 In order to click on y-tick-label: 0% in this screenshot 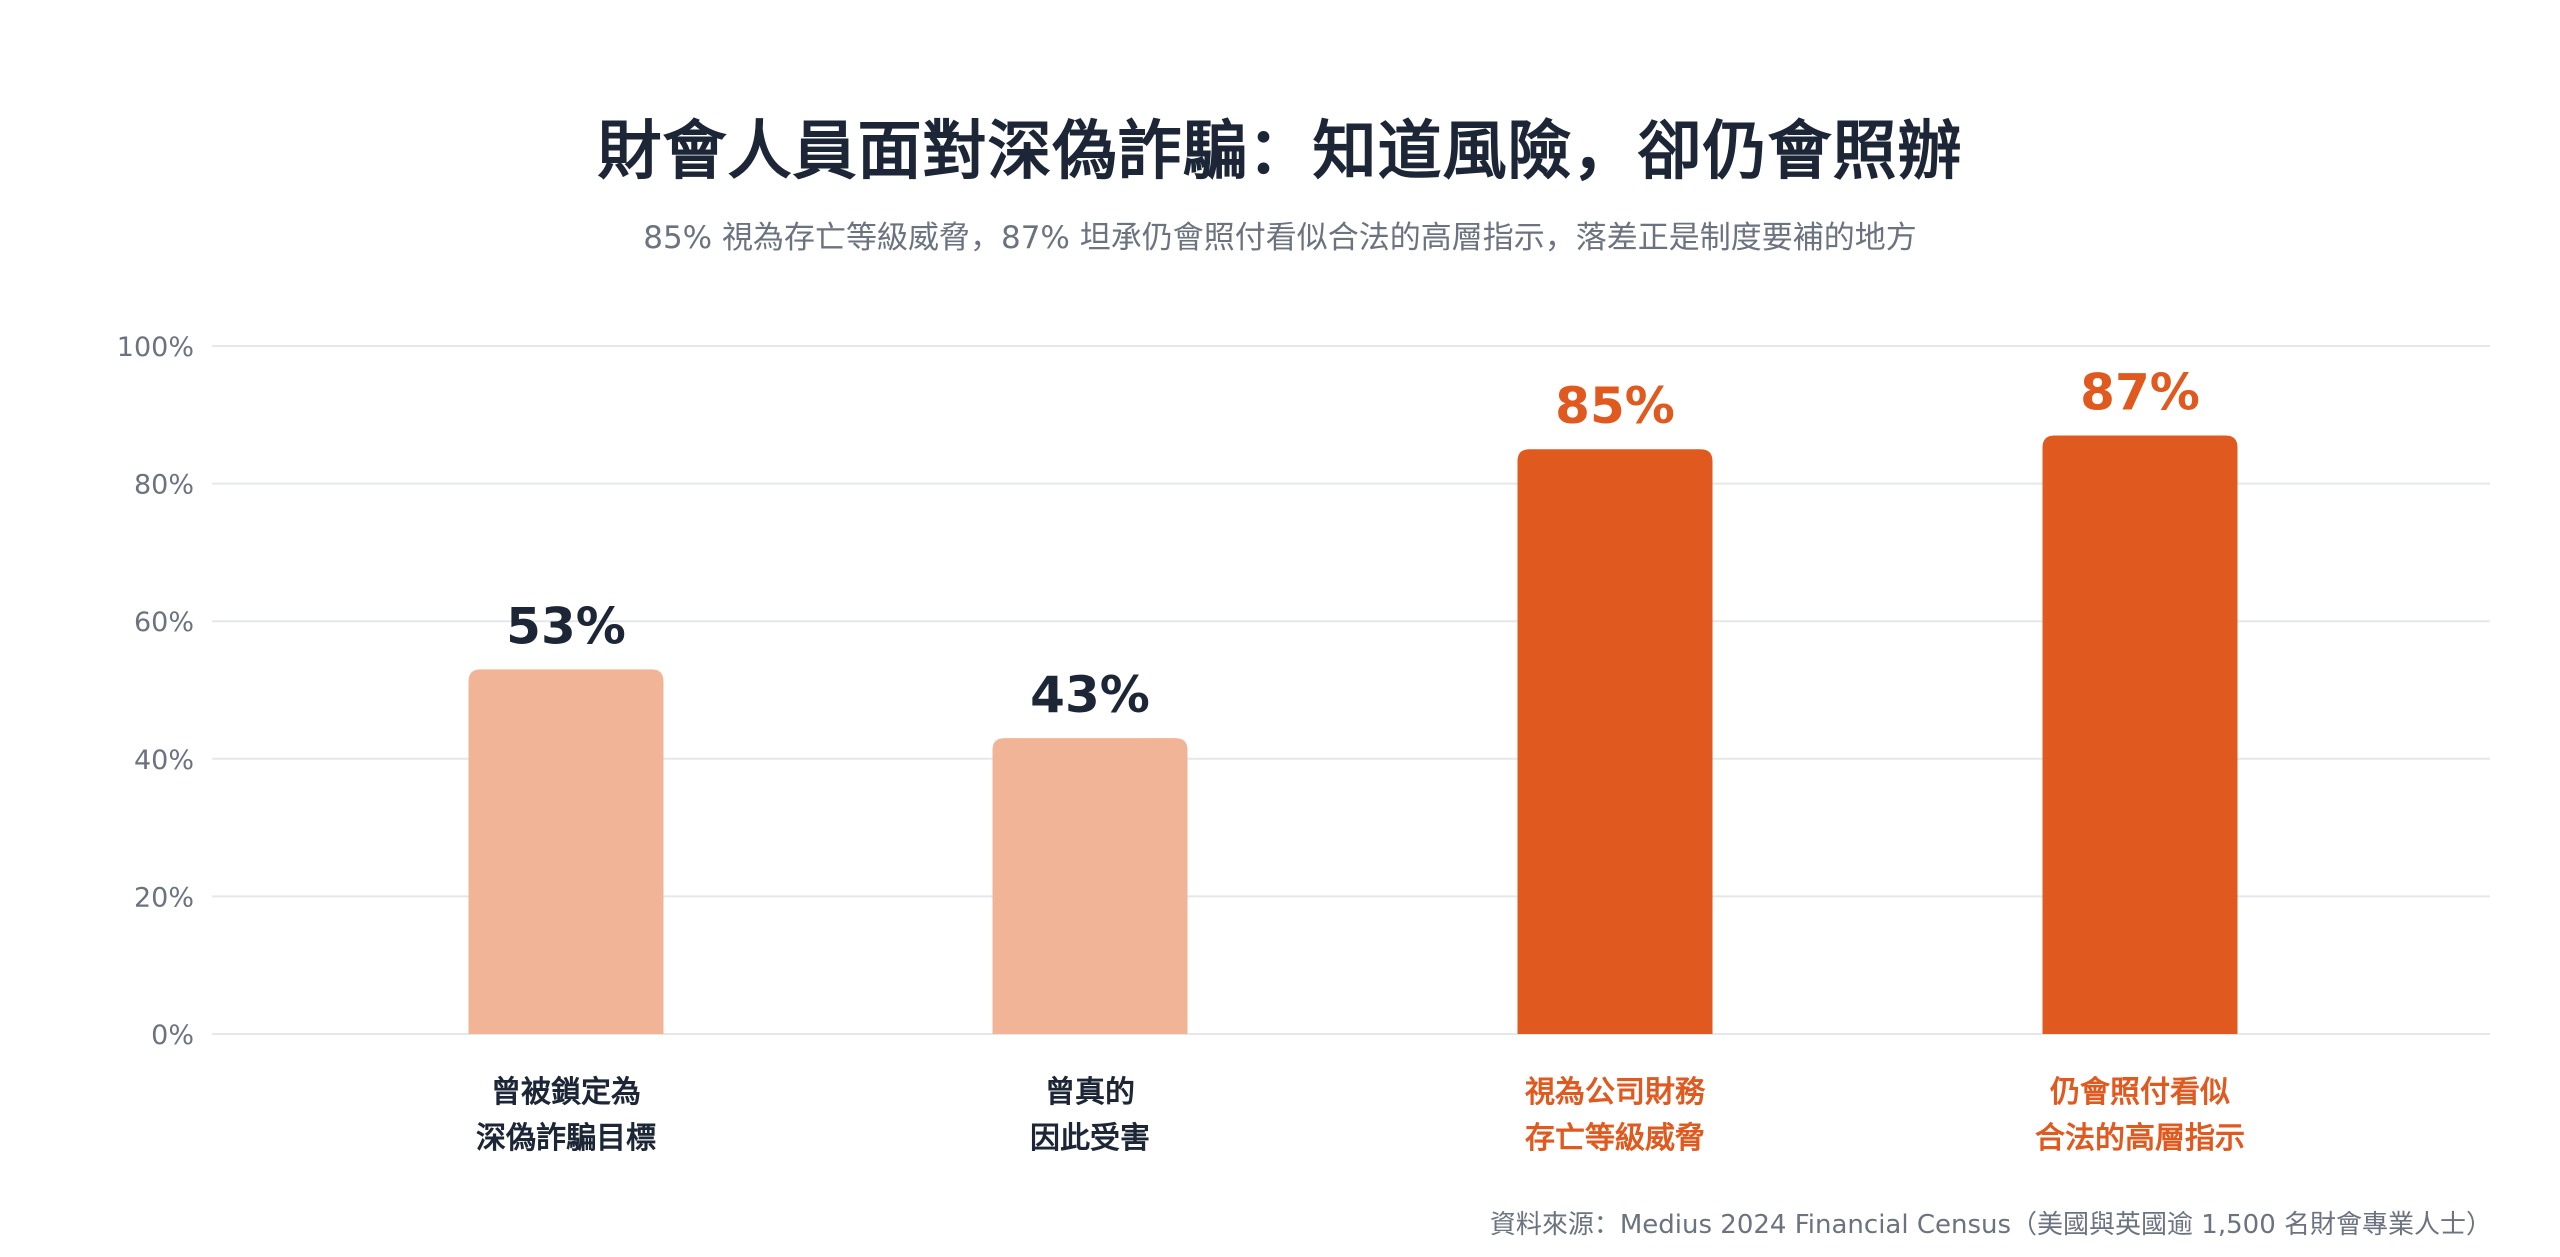, I will do `click(172, 1035)`.